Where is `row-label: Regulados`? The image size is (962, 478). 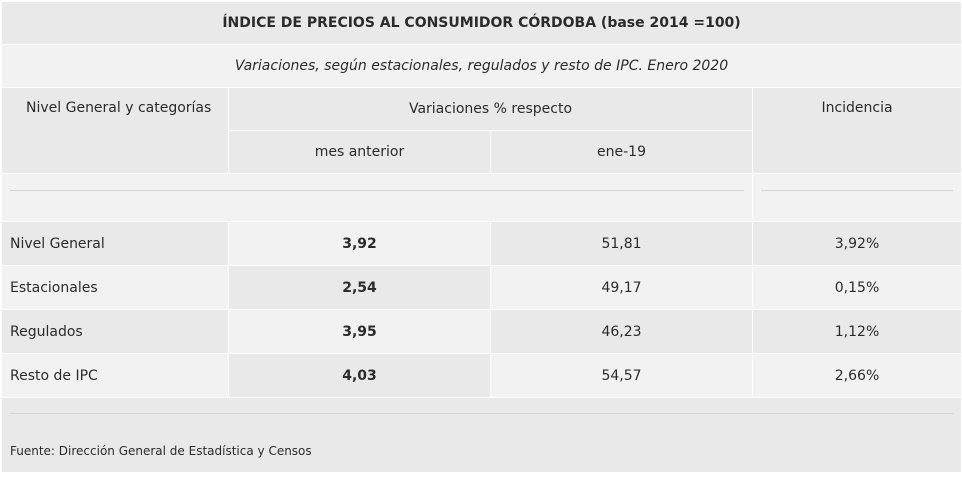
row-label: Regulados is located at coordinates (115, 331).